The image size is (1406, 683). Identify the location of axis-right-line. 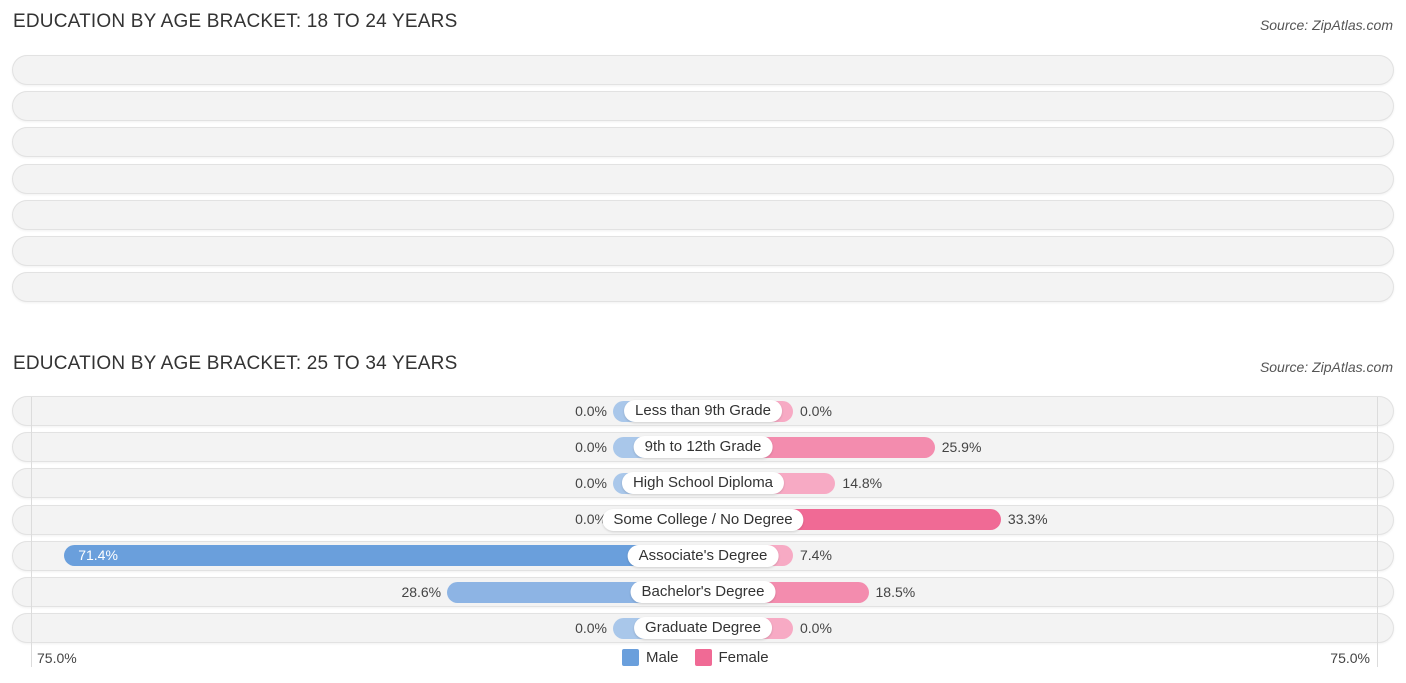
(1377, 532).